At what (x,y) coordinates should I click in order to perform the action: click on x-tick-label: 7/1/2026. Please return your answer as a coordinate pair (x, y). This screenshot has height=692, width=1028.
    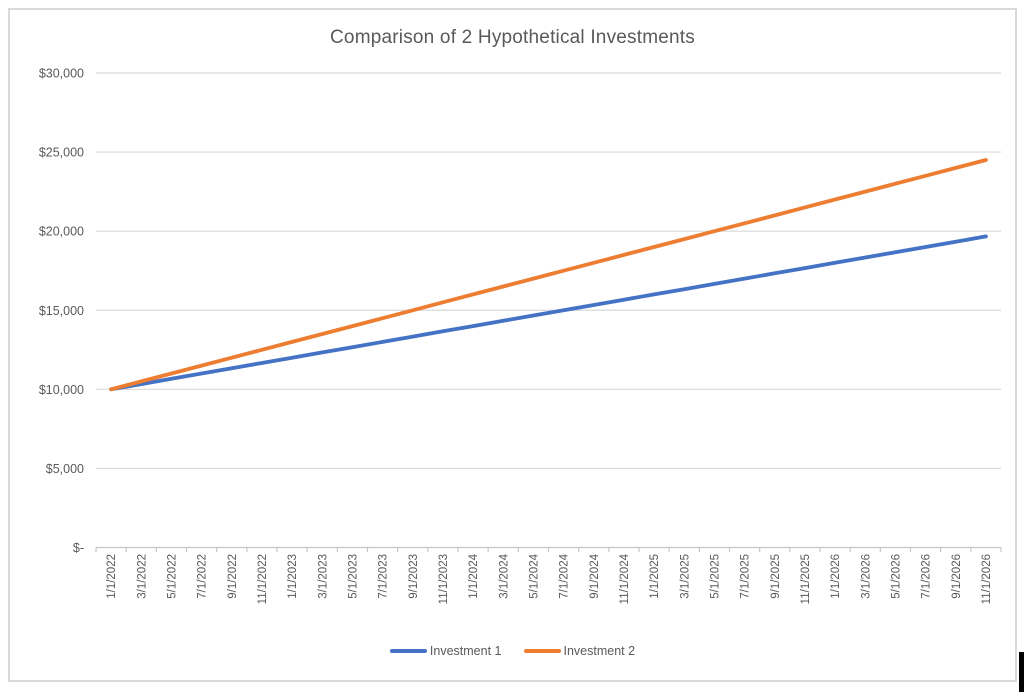
    Looking at the image, I should click on (927, 576).